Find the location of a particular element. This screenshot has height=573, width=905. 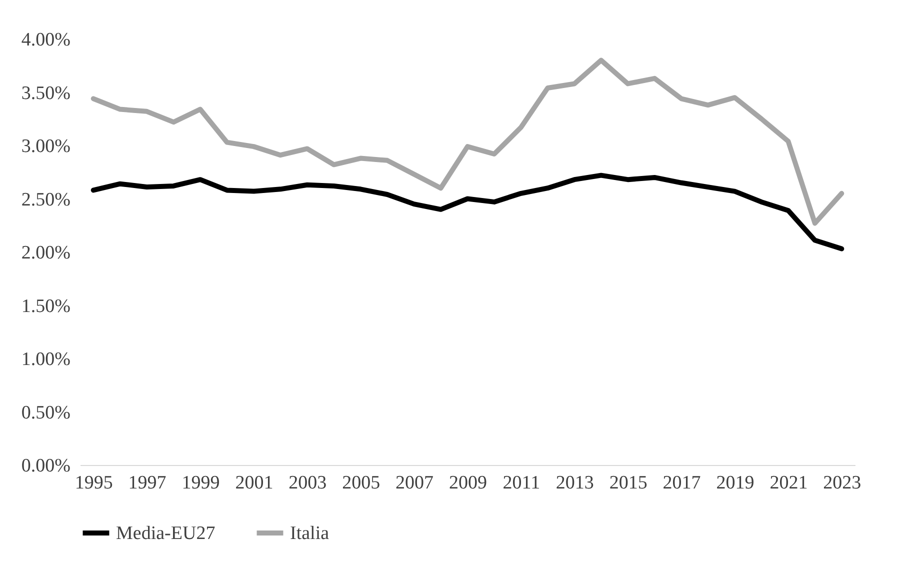

x-tick-label: 2001 is located at coordinates (254, 483).